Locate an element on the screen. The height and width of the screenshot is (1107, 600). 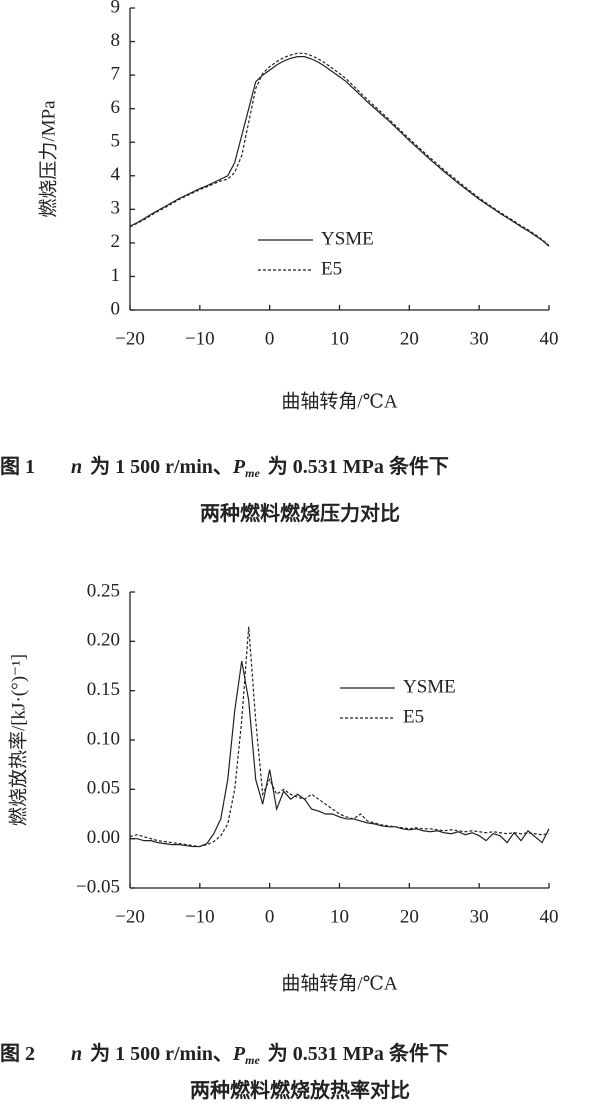
caption-line: 图 1 n 为 1 500 r/min、Pme 为 0.531 MPa 条件下 is located at coordinates (224, 467).